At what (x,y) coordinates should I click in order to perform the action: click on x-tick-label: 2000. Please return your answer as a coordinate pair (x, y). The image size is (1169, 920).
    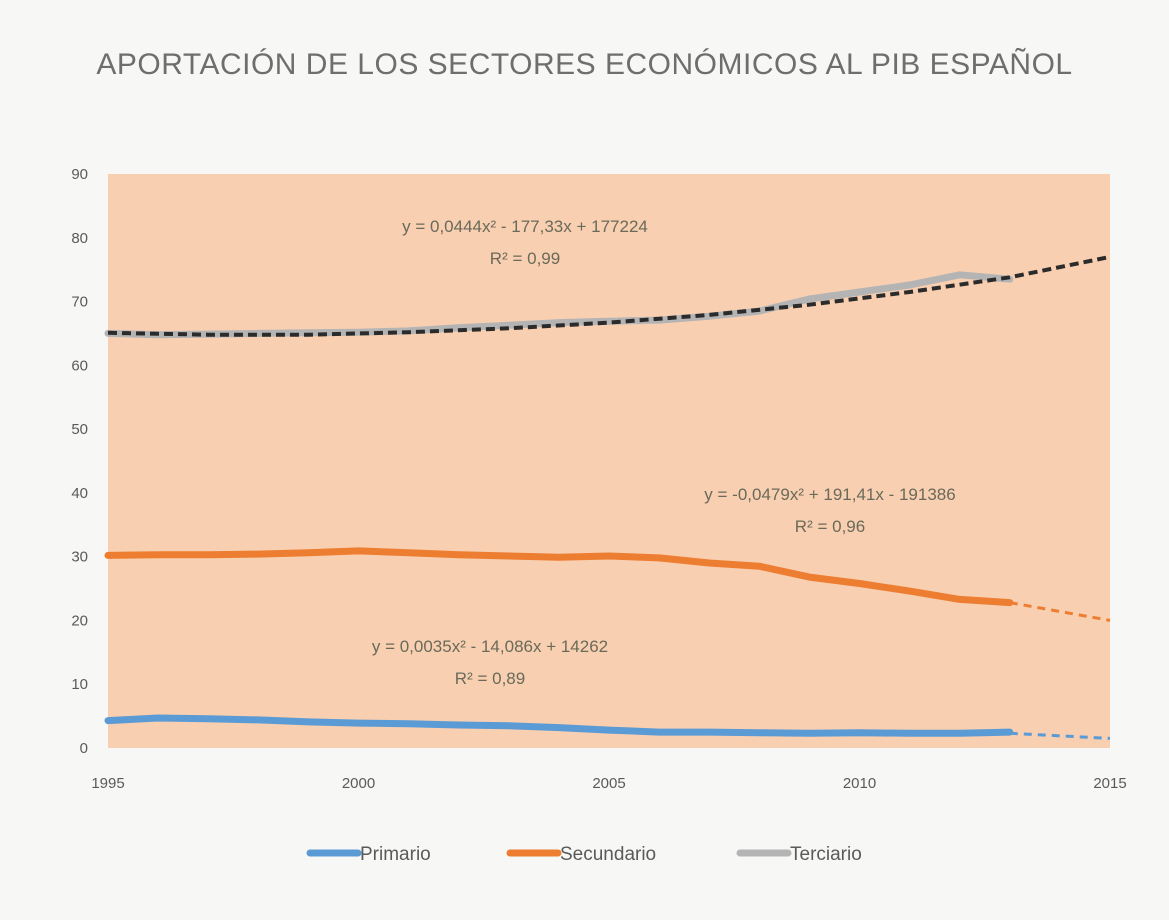
    Looking at the image, I should click on (358, 783).